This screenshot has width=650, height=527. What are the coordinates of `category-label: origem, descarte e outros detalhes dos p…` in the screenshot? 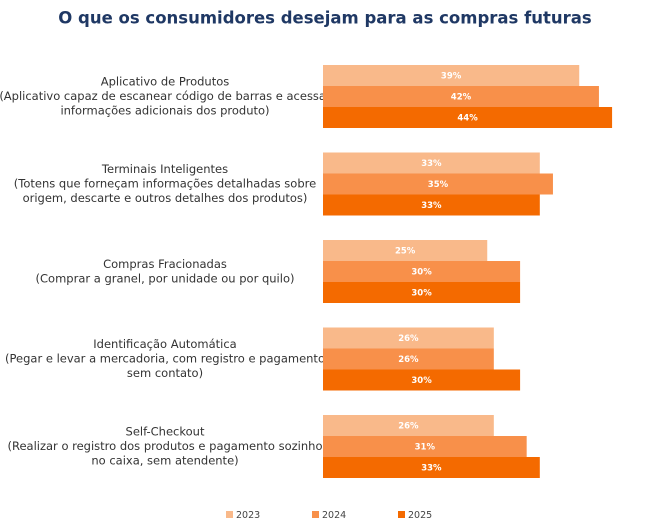 It's located at (165, 198).